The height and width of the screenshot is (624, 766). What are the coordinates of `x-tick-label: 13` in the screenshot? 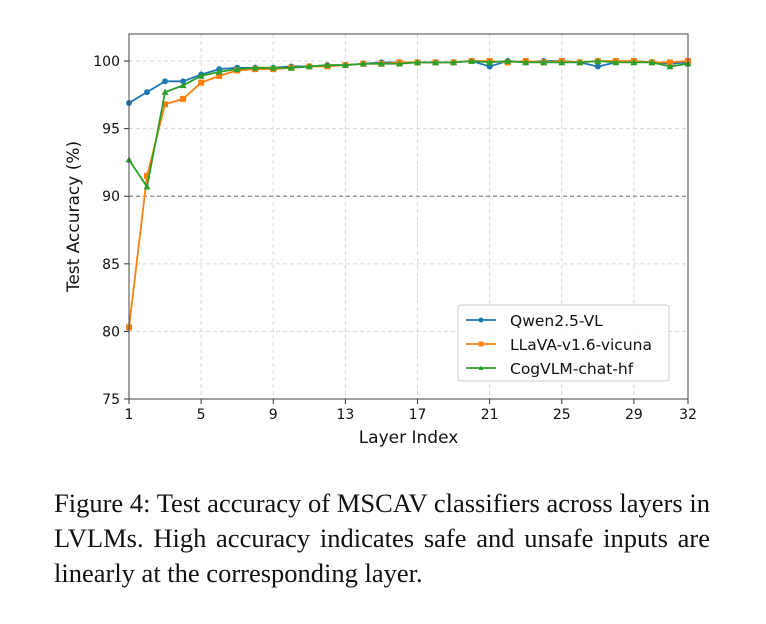 It's located at (345, 415).